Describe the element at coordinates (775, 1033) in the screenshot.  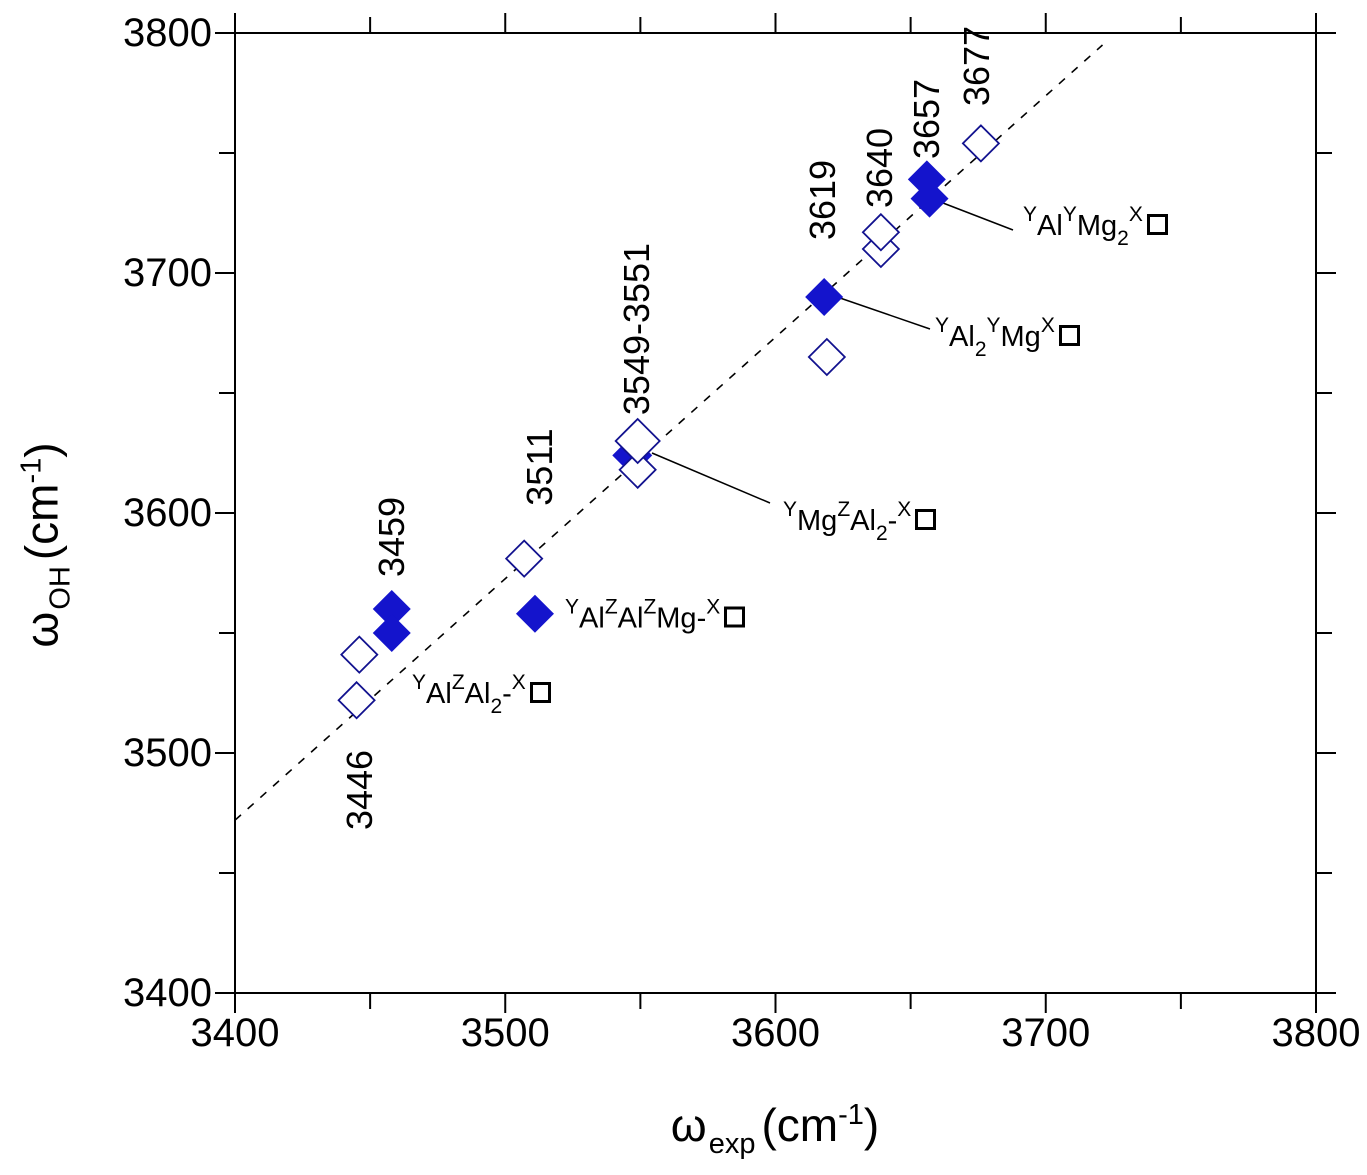
I see `x-tick-label: 3600` at that location.